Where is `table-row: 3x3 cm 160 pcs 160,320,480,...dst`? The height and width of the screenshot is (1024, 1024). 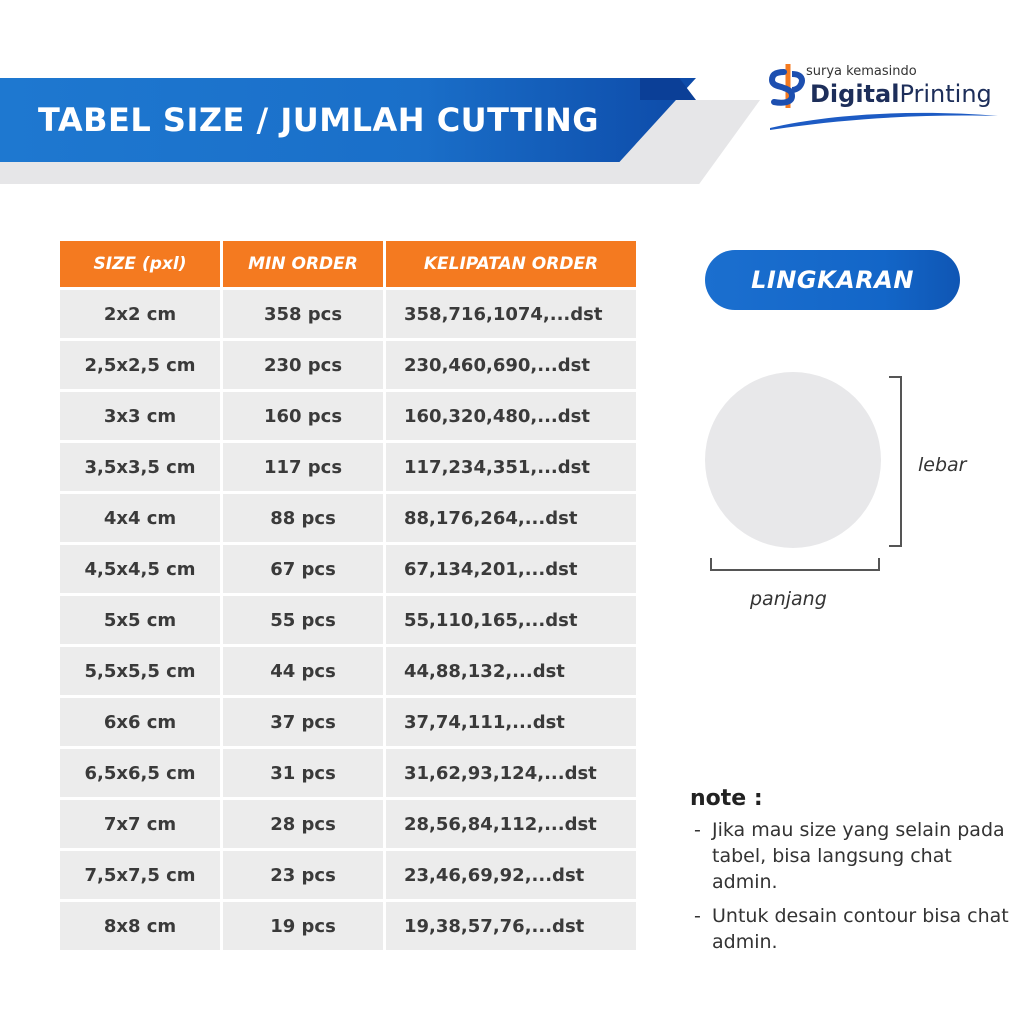 table-row: 3x3 cm 160 pcs 160,320,480,...dst is located at coordinates (348, 416).